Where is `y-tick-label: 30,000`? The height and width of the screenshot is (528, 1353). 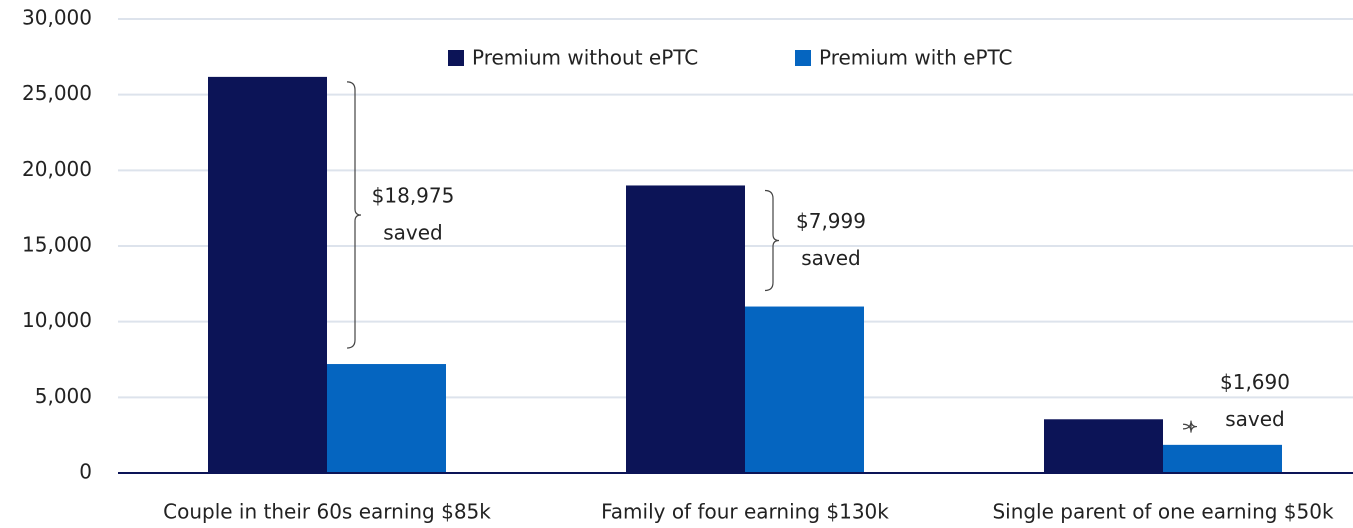
y-tick-label: 30,000 is located at coordinates (57, 18).